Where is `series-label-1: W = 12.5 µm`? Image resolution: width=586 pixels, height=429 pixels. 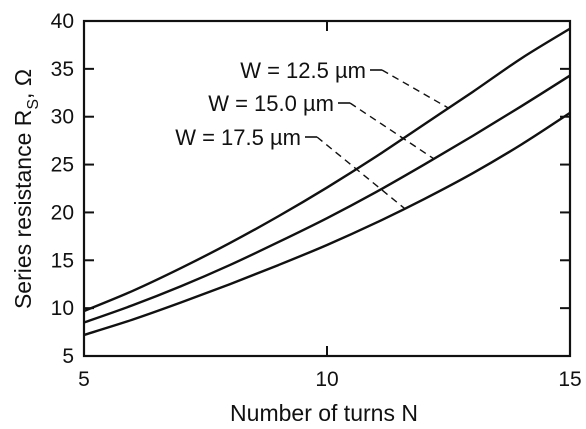
series-label-1: W = 12.5 µm is located at coordinates (303, 70).